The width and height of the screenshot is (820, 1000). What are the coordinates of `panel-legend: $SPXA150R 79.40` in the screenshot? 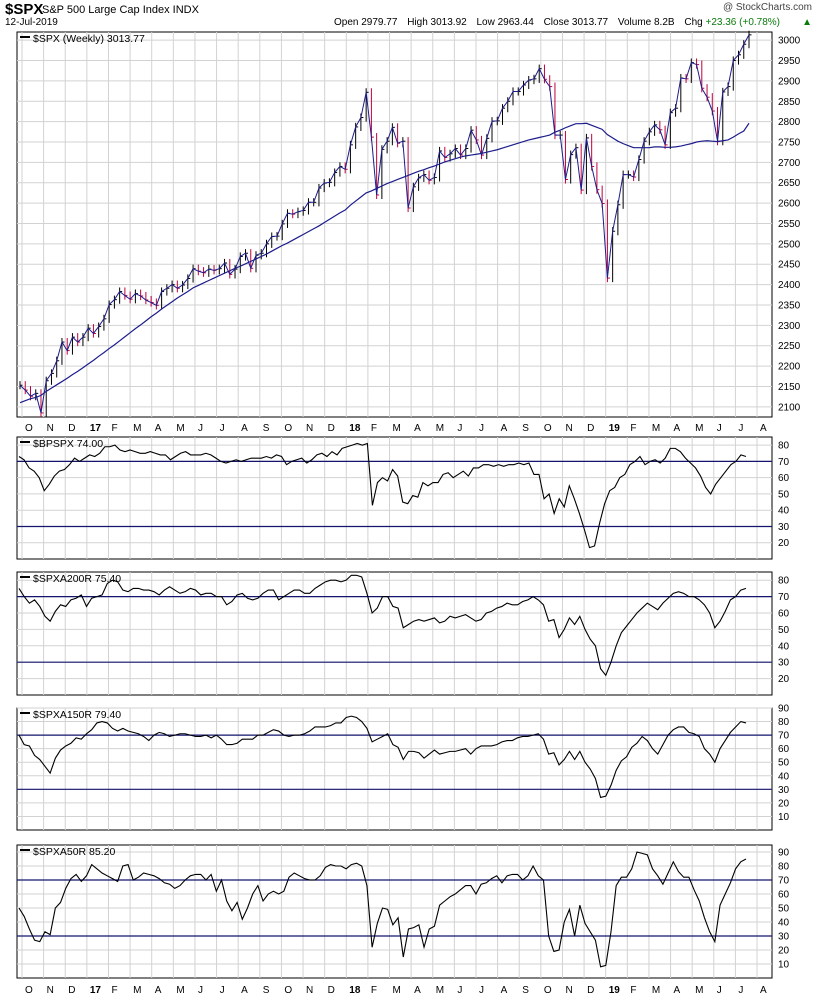 It's located at (77, 715).